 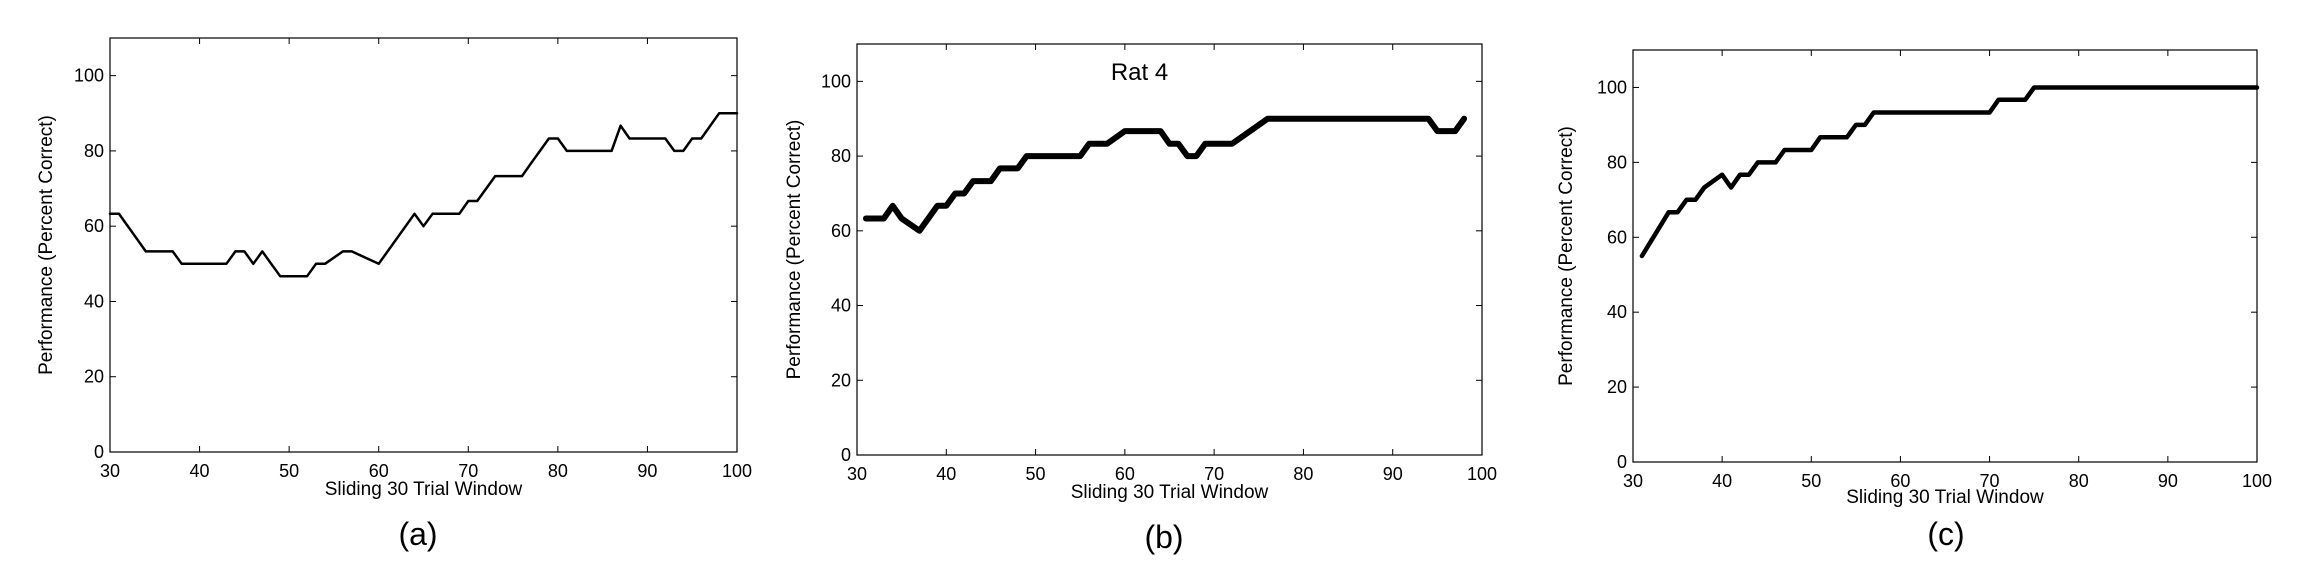 What do you see at coordinates (417, 534) in the screenshot?
I see `panel-label: (a)` at bounding box center [417, 534].